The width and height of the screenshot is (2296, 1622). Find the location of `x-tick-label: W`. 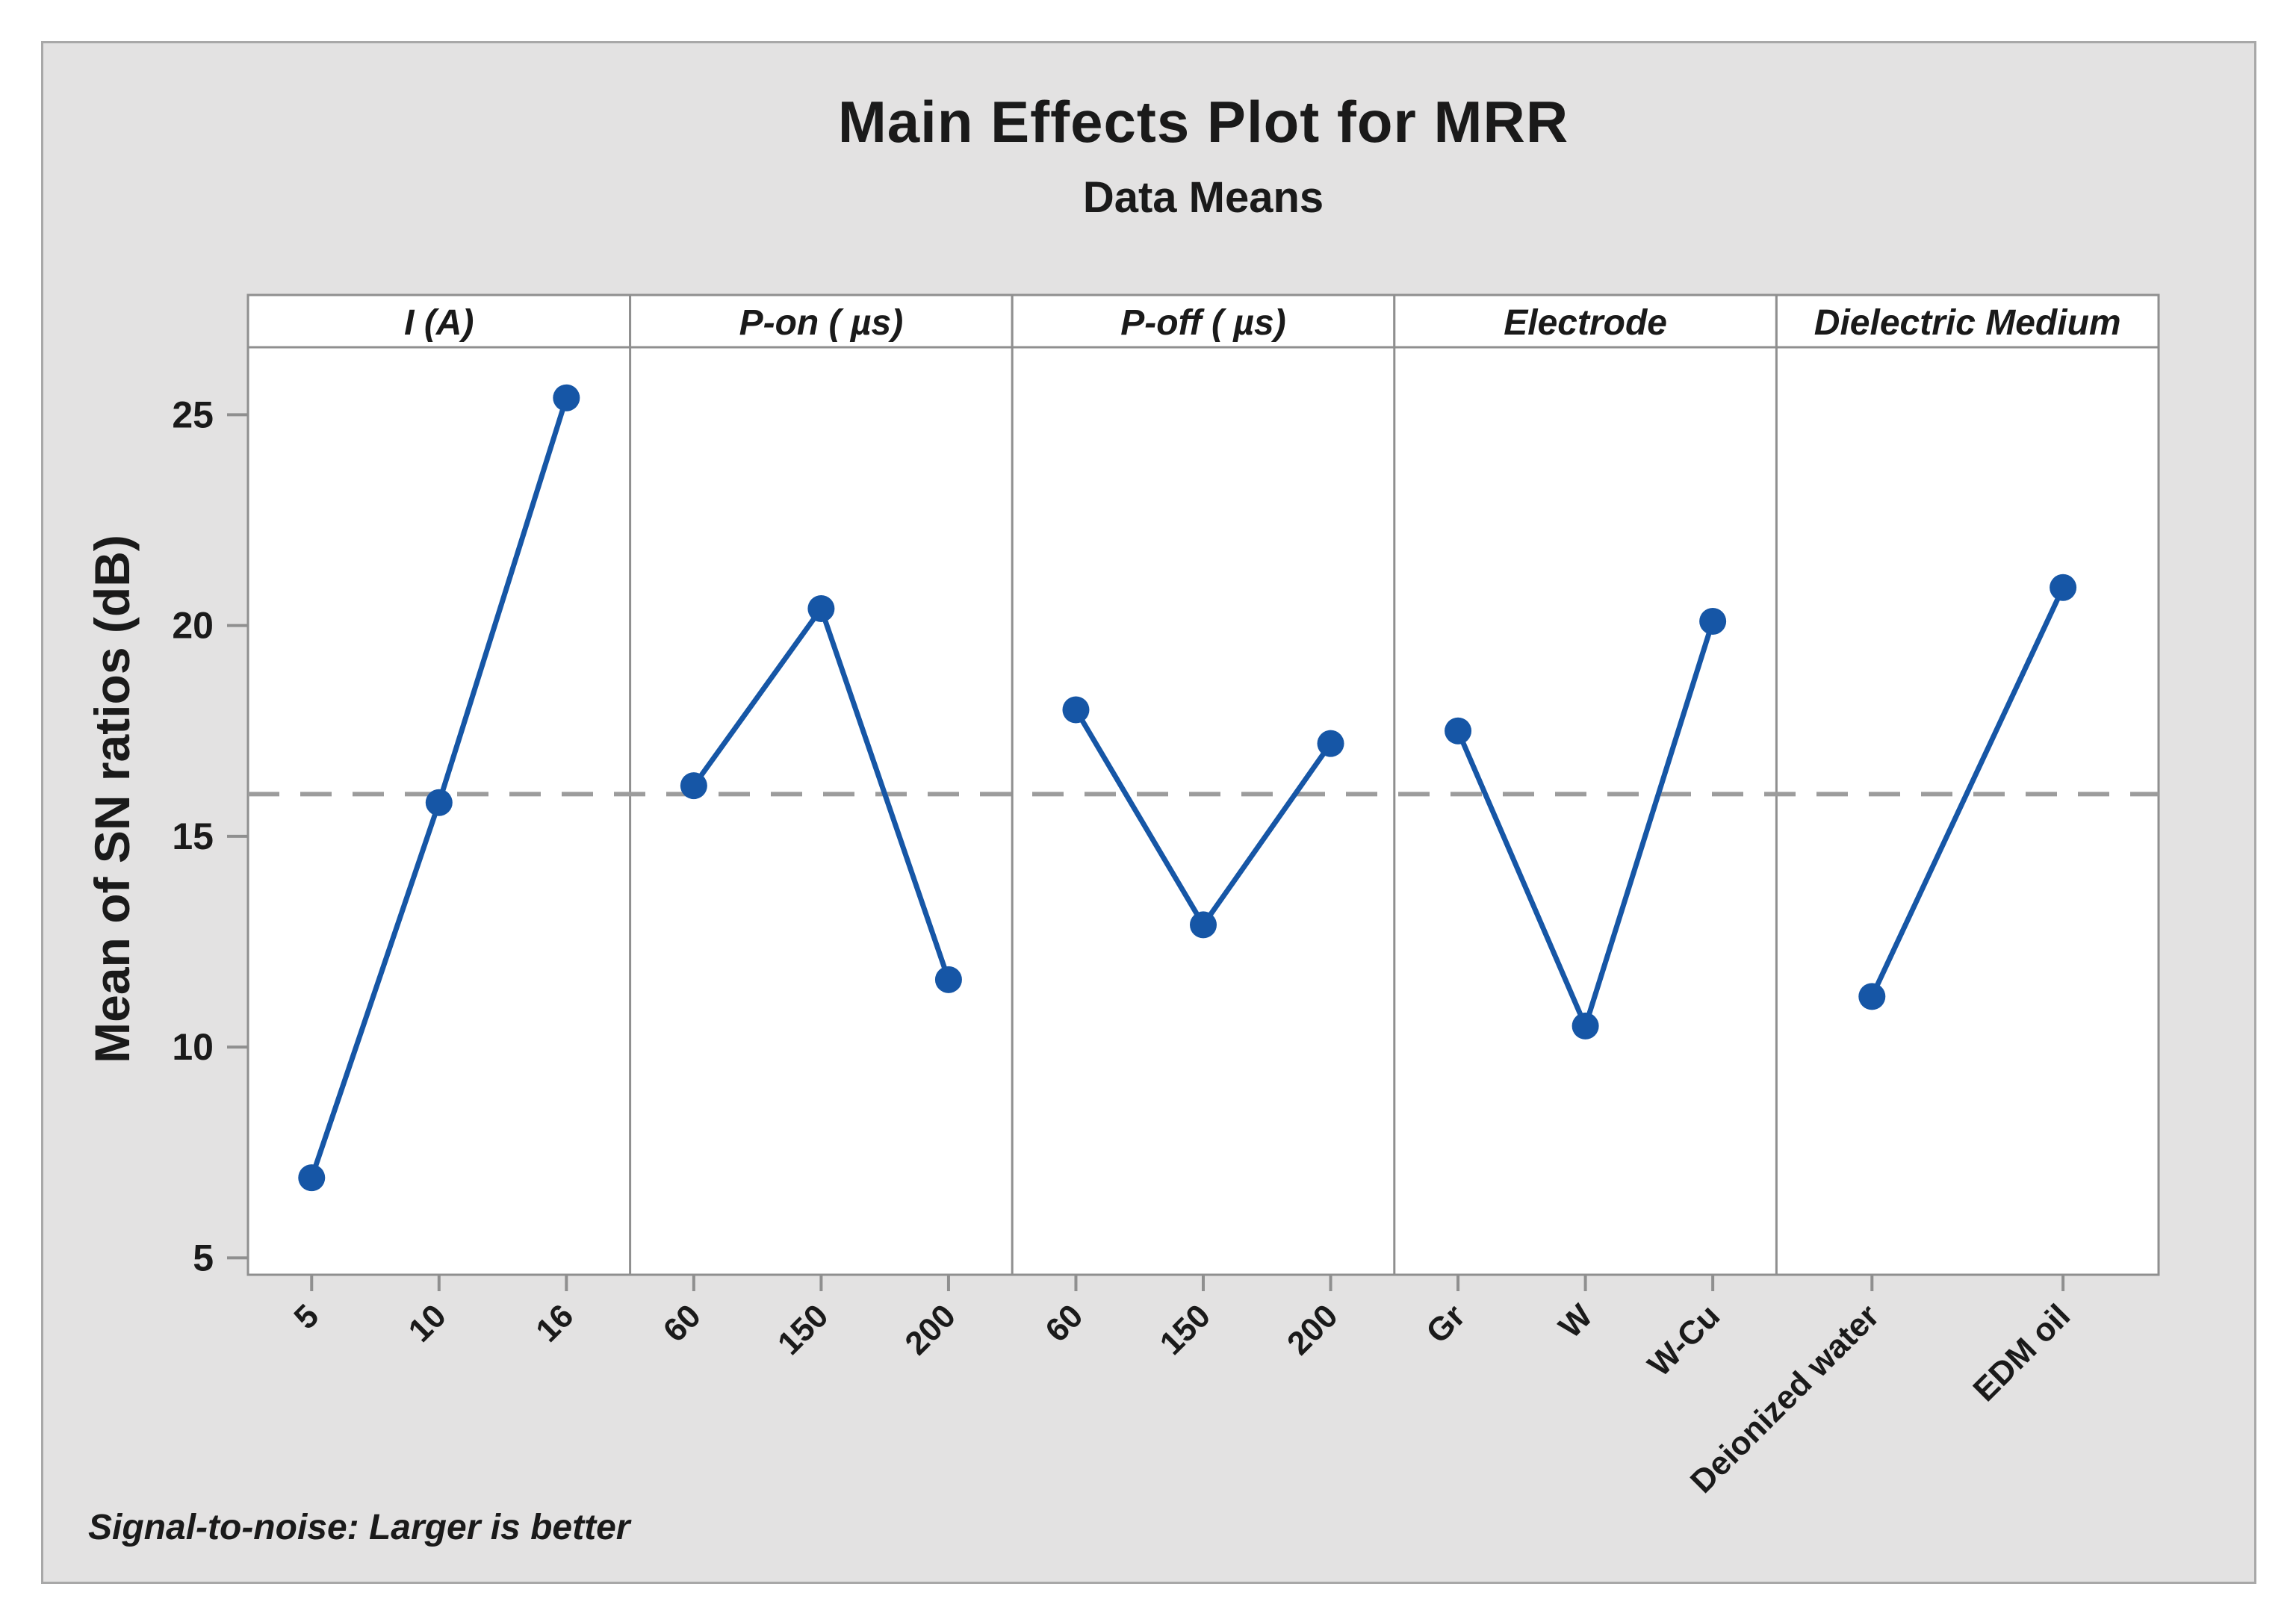

x-tick-label: W is located at coordinates (1576, 1321).